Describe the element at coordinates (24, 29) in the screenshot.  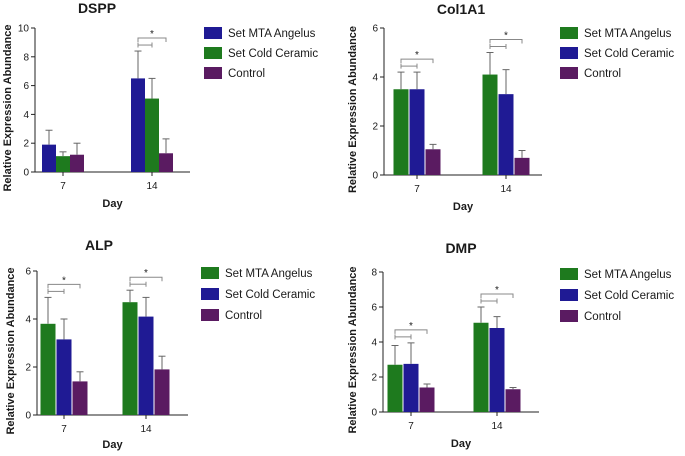
I see `y-tick-label: 10` at that location.